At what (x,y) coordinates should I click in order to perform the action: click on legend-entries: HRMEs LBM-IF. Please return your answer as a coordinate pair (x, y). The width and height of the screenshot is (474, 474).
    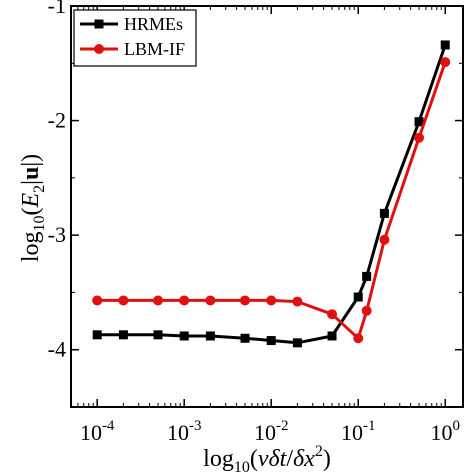
    Looking at the image, I should click on (132, 36).